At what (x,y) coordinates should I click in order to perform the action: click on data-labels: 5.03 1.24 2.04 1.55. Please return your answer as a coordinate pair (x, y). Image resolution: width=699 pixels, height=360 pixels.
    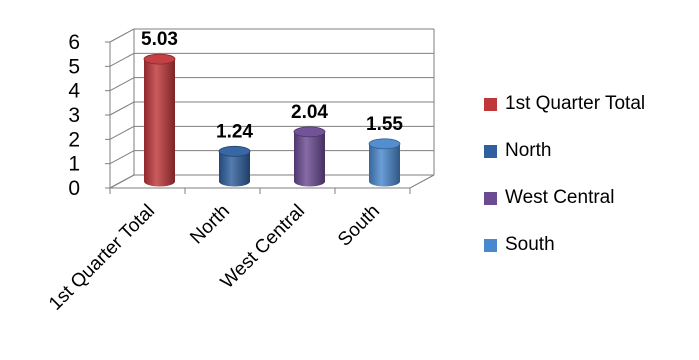
    Looking at the image, I should click on (272, 85).